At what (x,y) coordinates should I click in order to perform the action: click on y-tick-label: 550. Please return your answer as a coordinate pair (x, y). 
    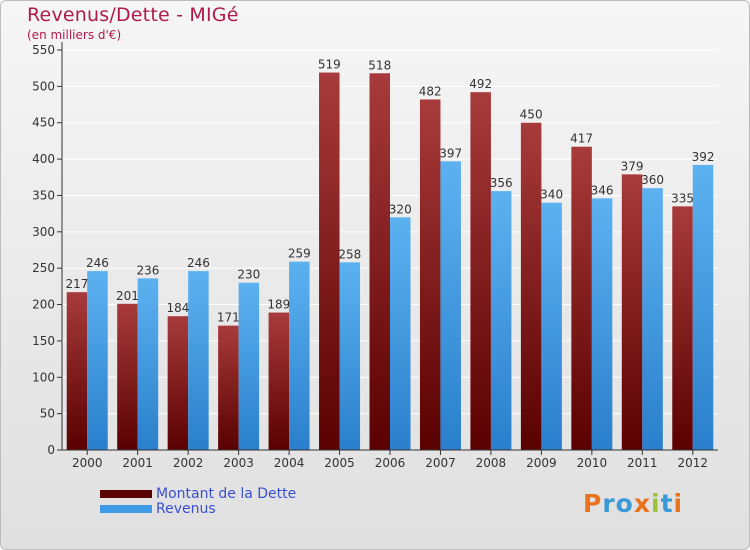
    Looking at the image, I should click on (43, 50).